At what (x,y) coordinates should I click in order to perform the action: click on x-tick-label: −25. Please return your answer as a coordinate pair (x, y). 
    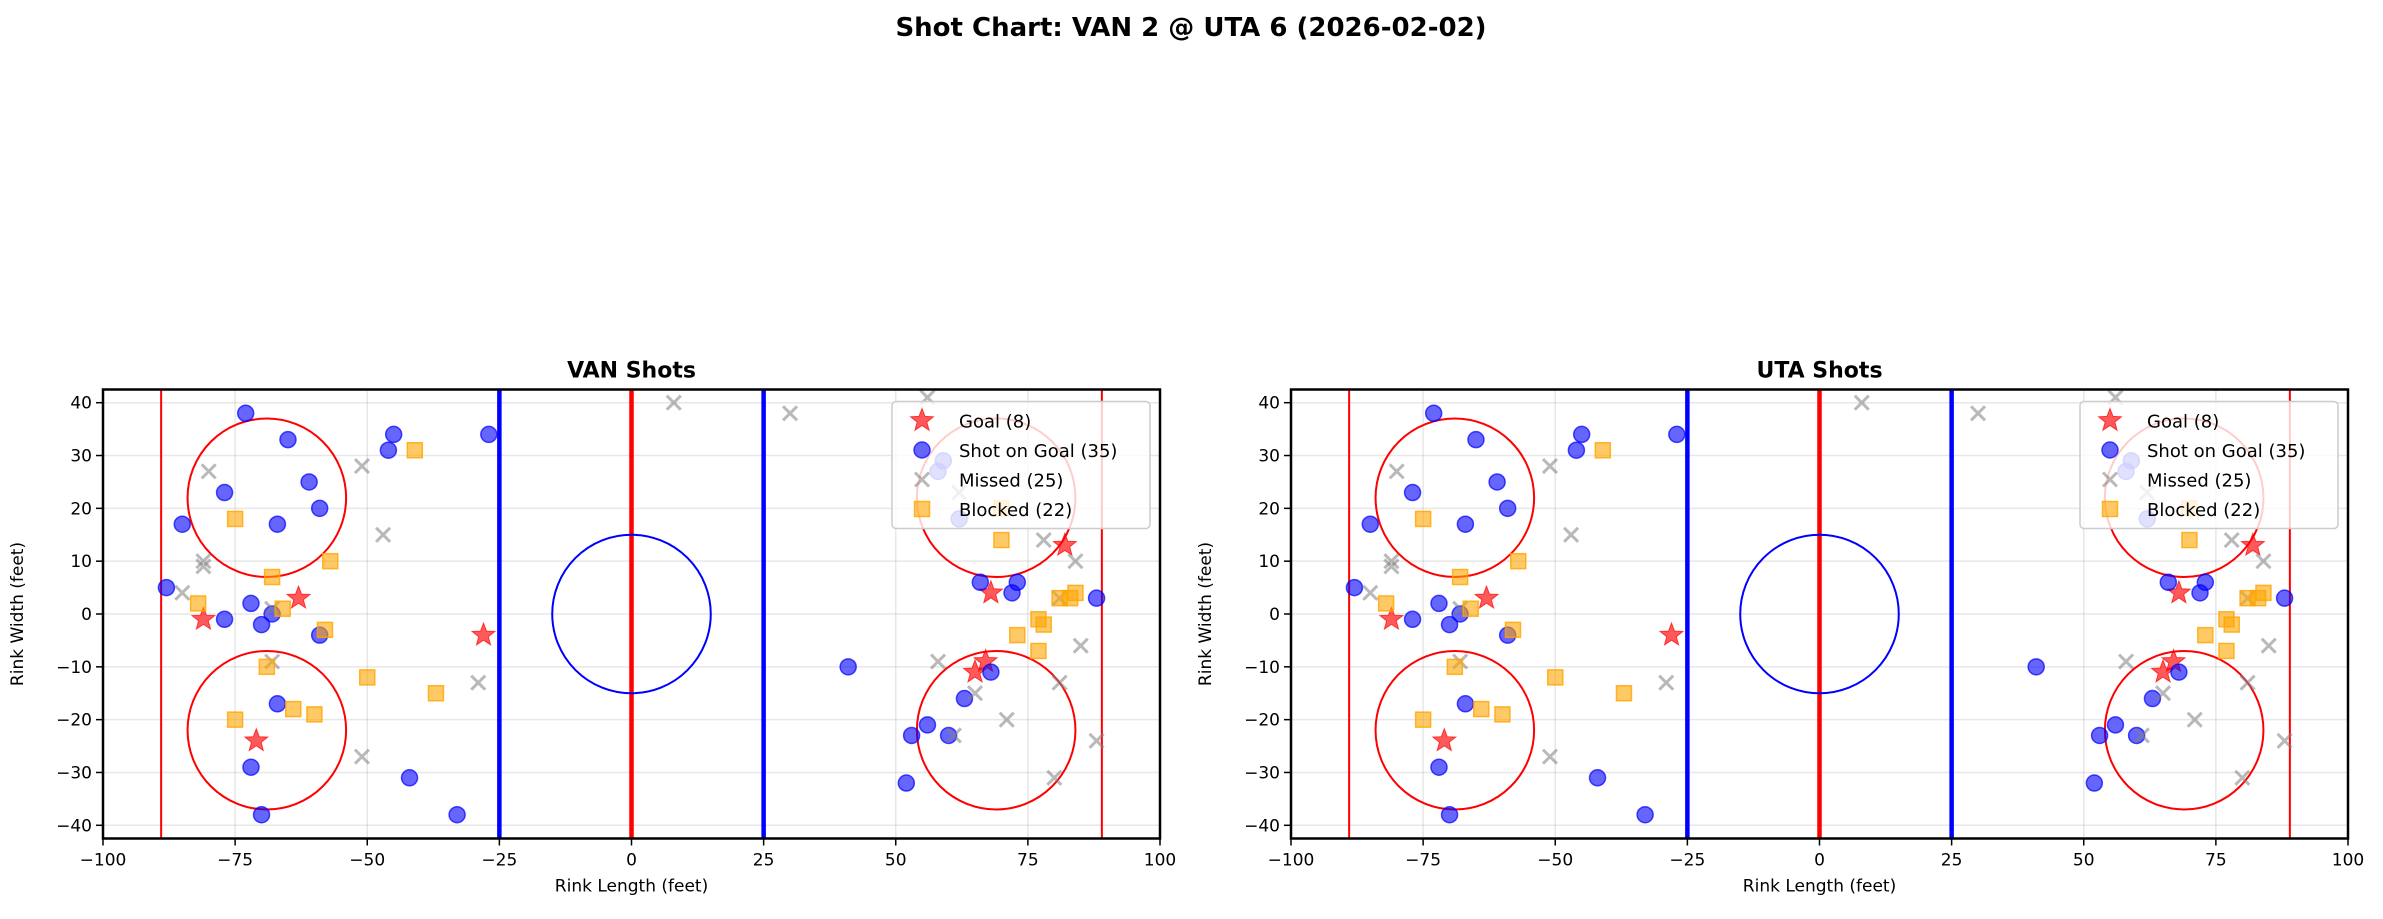
    Looking at the image, I should click on (499, 861).